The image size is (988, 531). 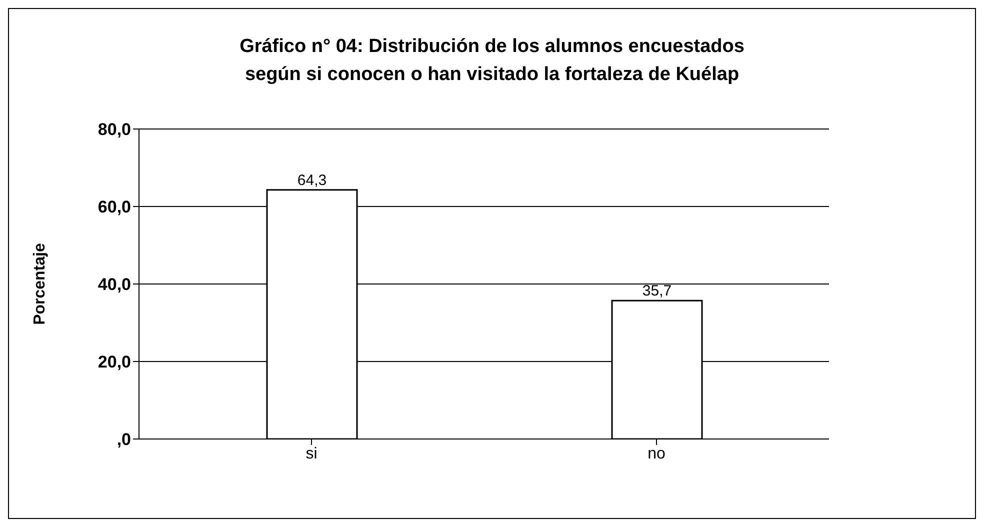 What do you see at coordinates (40, 283) in the screenshot?
I see `y-axis-title: Porcentaje` at bounding box center [40, 283].